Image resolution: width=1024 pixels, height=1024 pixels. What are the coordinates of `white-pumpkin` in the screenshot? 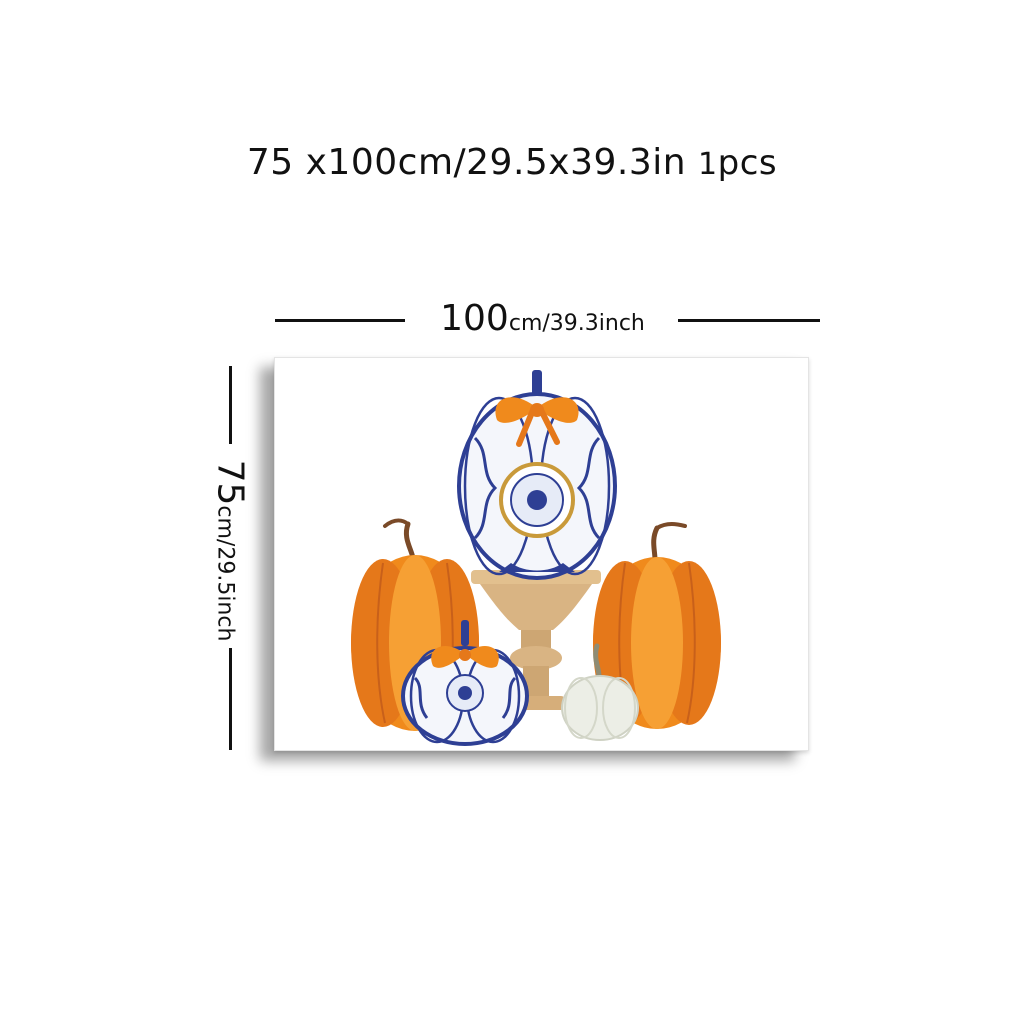 It's located at (600, 692).